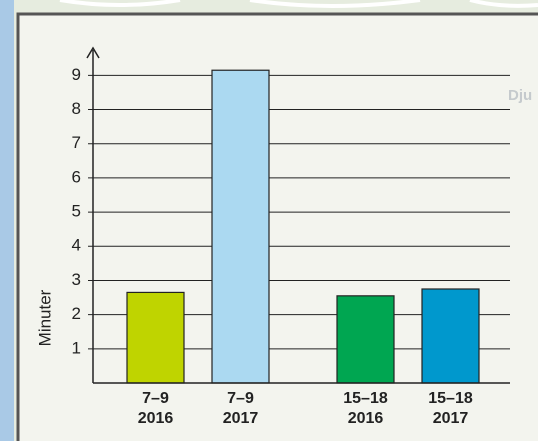  Describe the element at coordinates (76, 142) in the screenshot. I see `y-tick-label: 7` at that location.